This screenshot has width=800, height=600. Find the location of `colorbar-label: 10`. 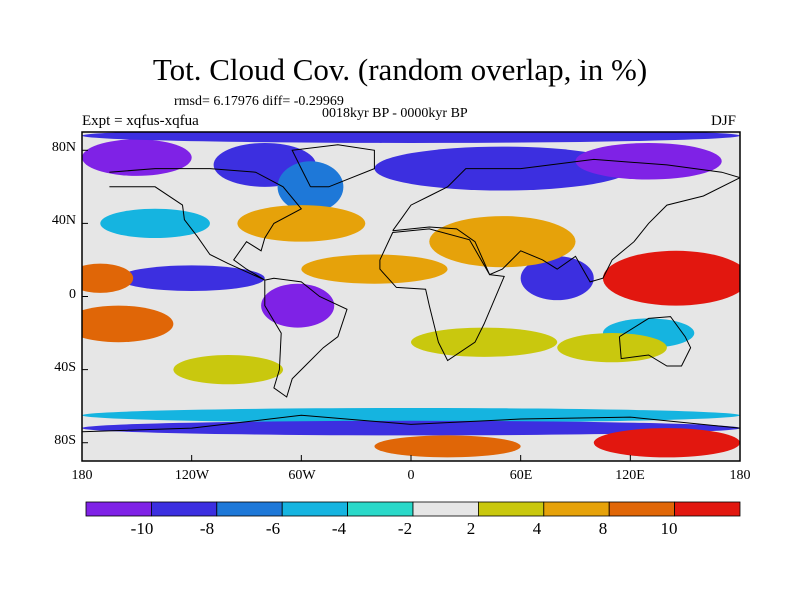

colorbar-label: 10 is located at coordinates (669, 528).